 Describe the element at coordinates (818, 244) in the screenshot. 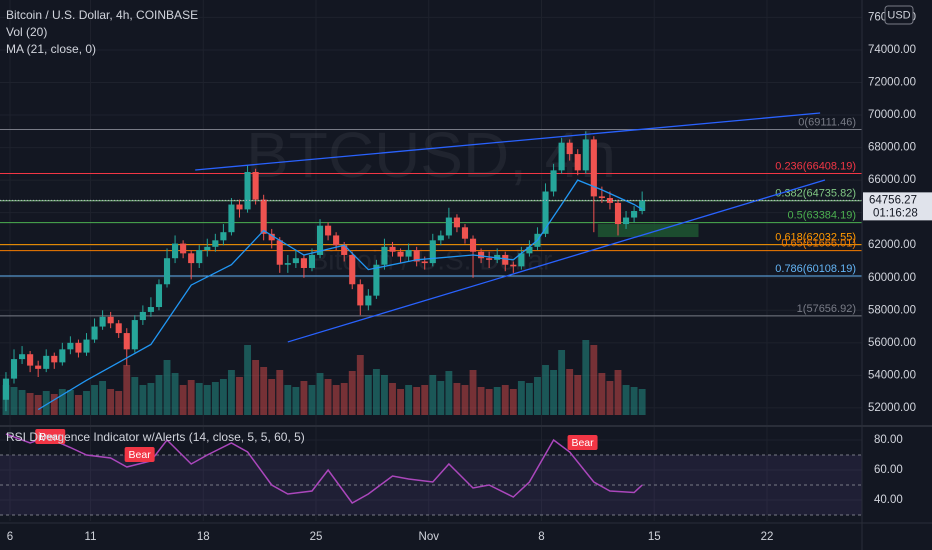

I see `fib-label: 0.65(61666.01)` at that location.